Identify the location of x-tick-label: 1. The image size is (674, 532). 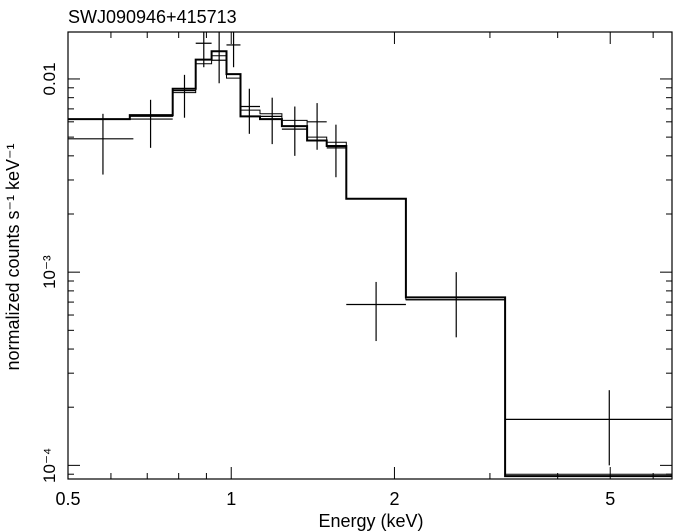
(231, 499).